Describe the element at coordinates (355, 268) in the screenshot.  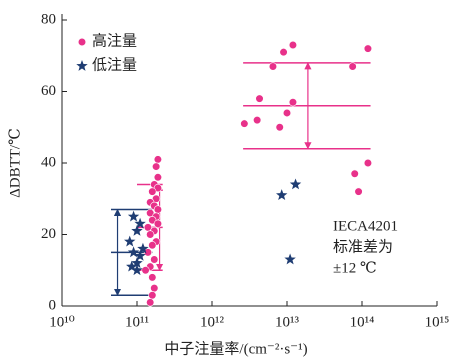
I see `annotation: ±12 ℃` at that location.